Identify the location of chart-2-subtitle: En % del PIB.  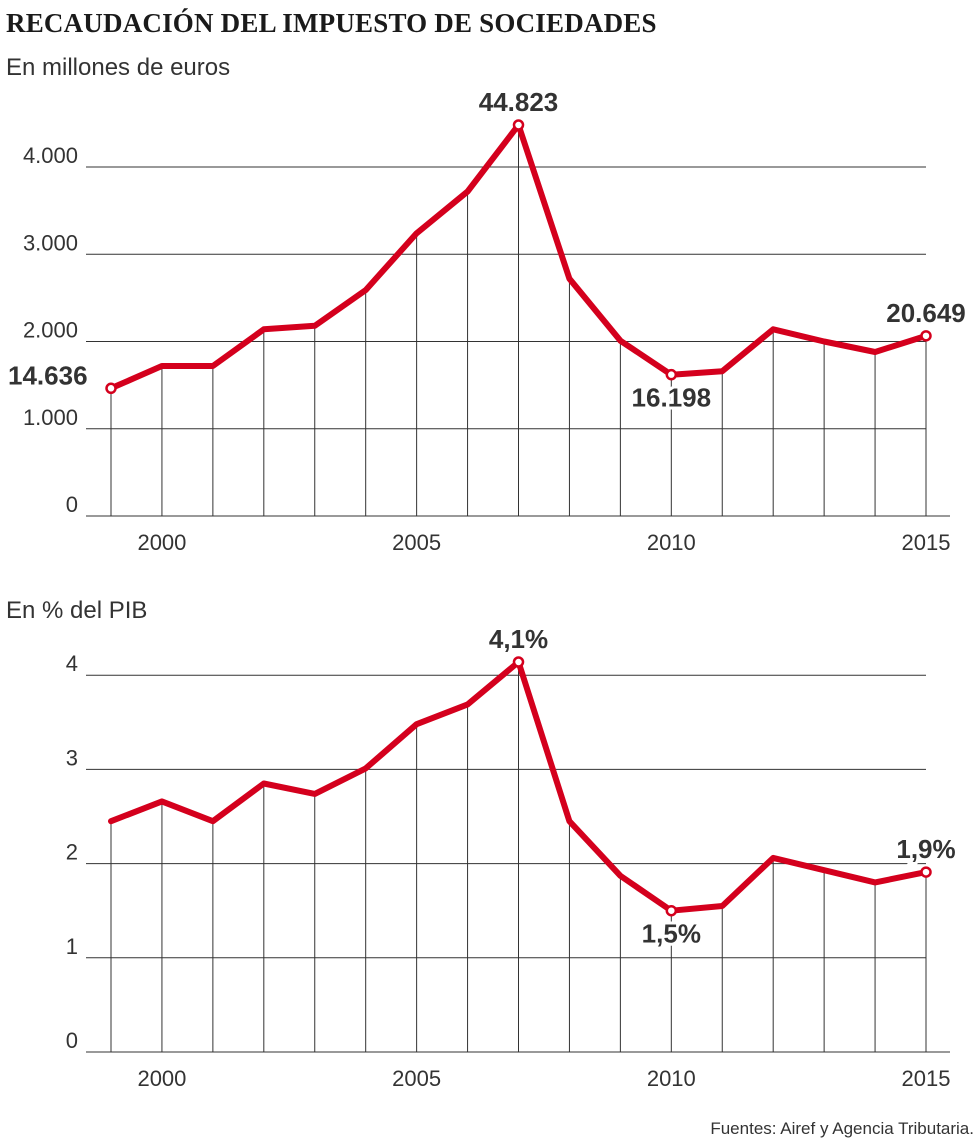
(77, 610).